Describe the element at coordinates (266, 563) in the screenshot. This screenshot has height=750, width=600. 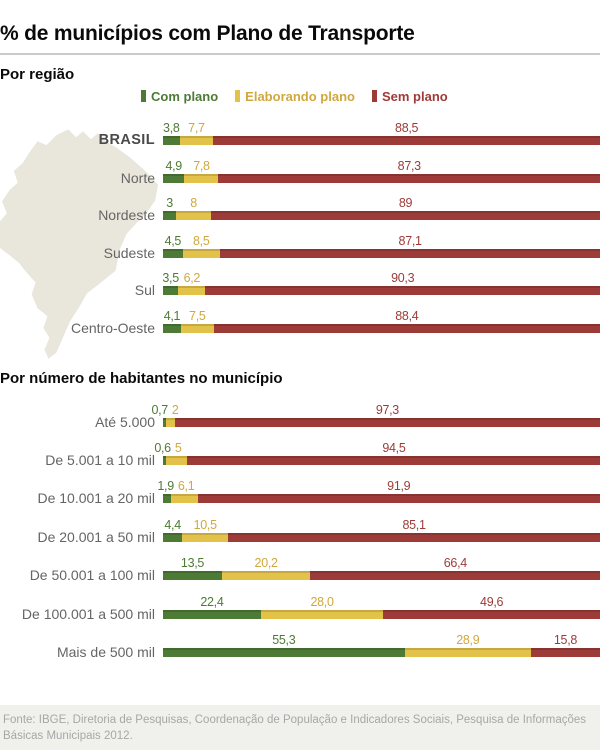
I see `value-label: 20,2` at that location.